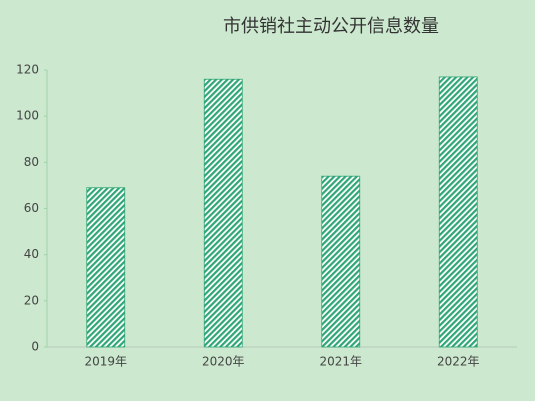 Image resolution: width=535 pixels, height=401 pixels. I want to click on y-tick-label: 60, so click(31, 208).